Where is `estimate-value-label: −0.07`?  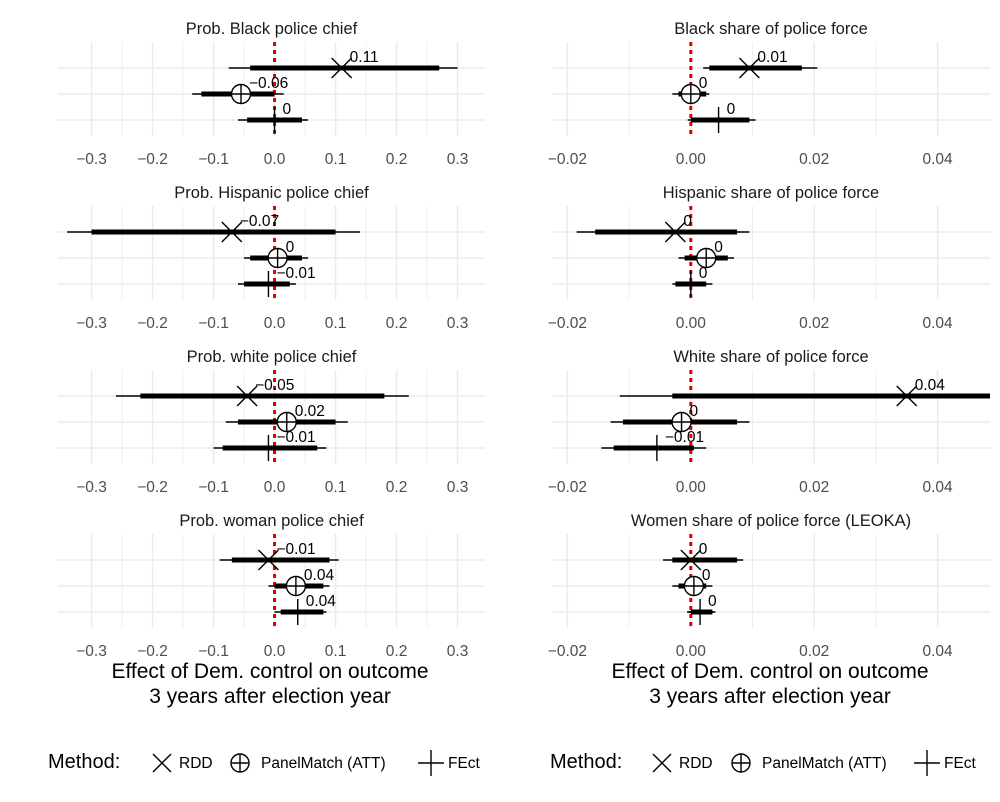
estimate-value-label: −0.07 is located at coordinates (259, 221).